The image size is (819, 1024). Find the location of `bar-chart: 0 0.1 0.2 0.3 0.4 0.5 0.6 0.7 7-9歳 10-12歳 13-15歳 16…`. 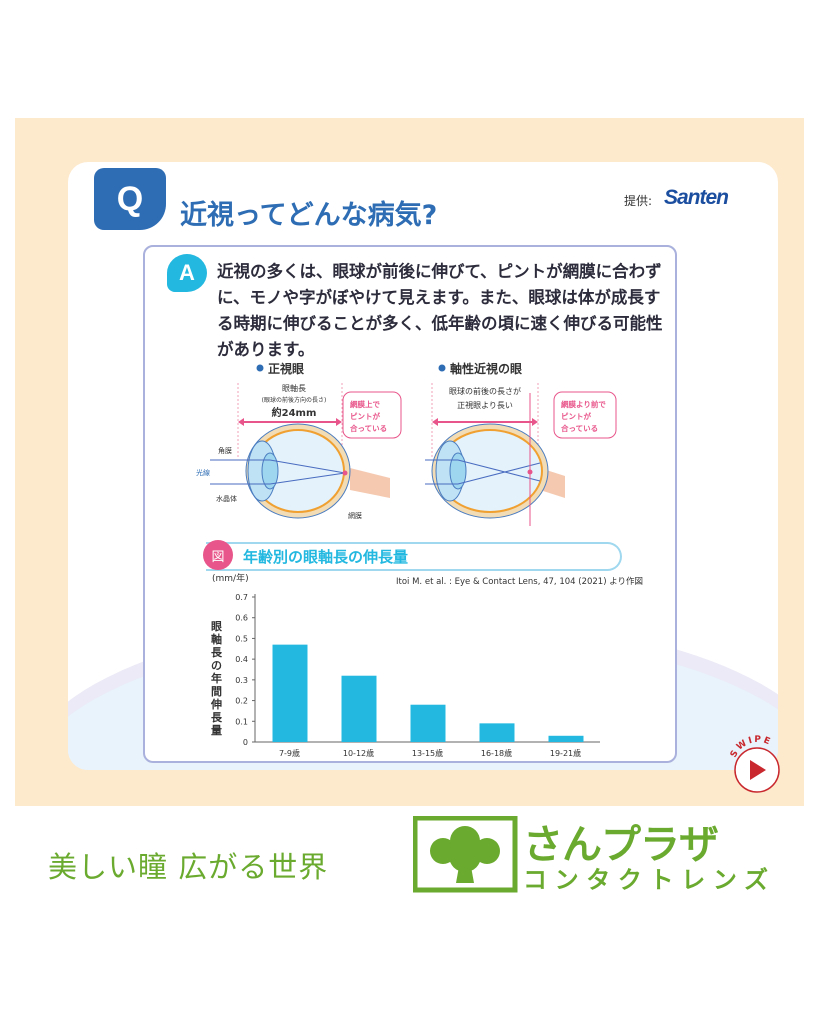

bar-chart: 0 0.1 0.2 0.3 0.4 0.5 0.6 0.7 7-9歳 10-12歳 13-15歳 16… is located at coordinates (417, 675).